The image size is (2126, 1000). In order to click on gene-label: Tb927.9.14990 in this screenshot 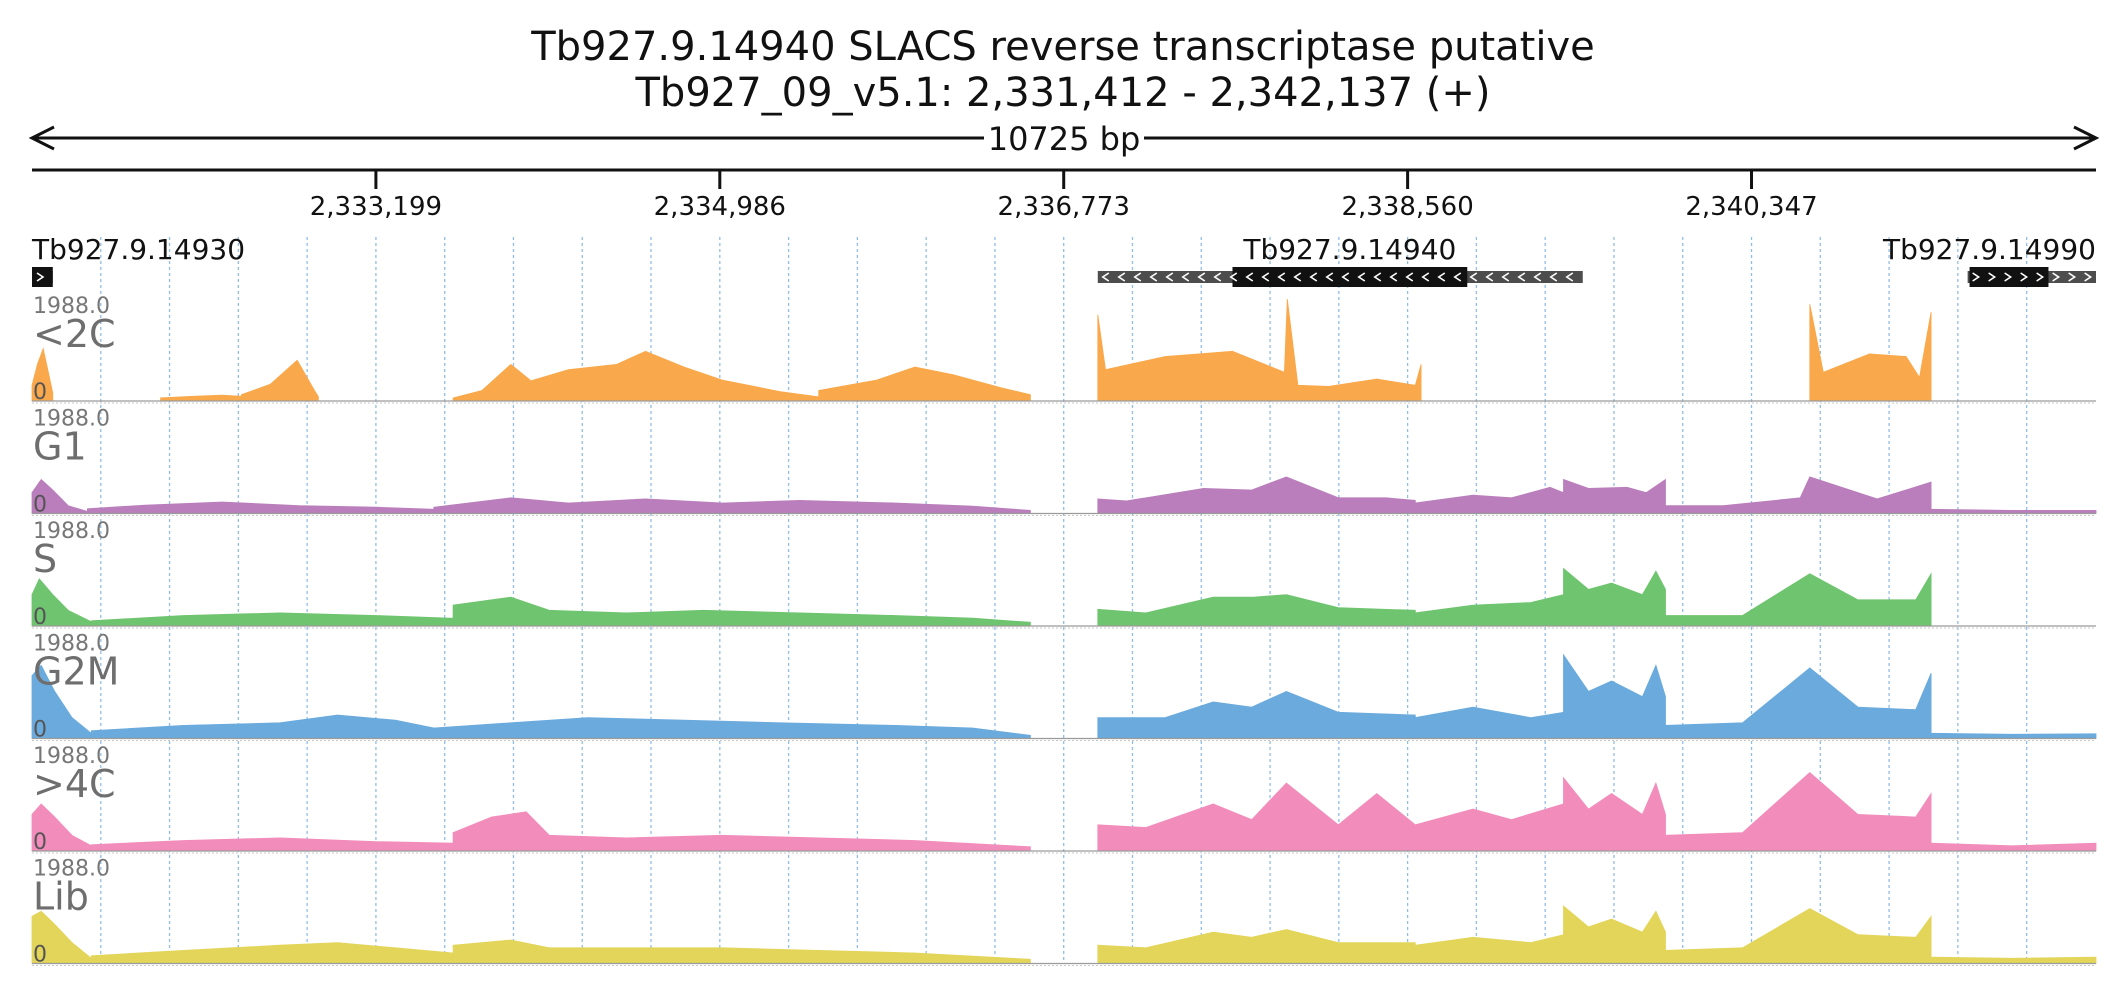, I will do `click(1989, 249)`.